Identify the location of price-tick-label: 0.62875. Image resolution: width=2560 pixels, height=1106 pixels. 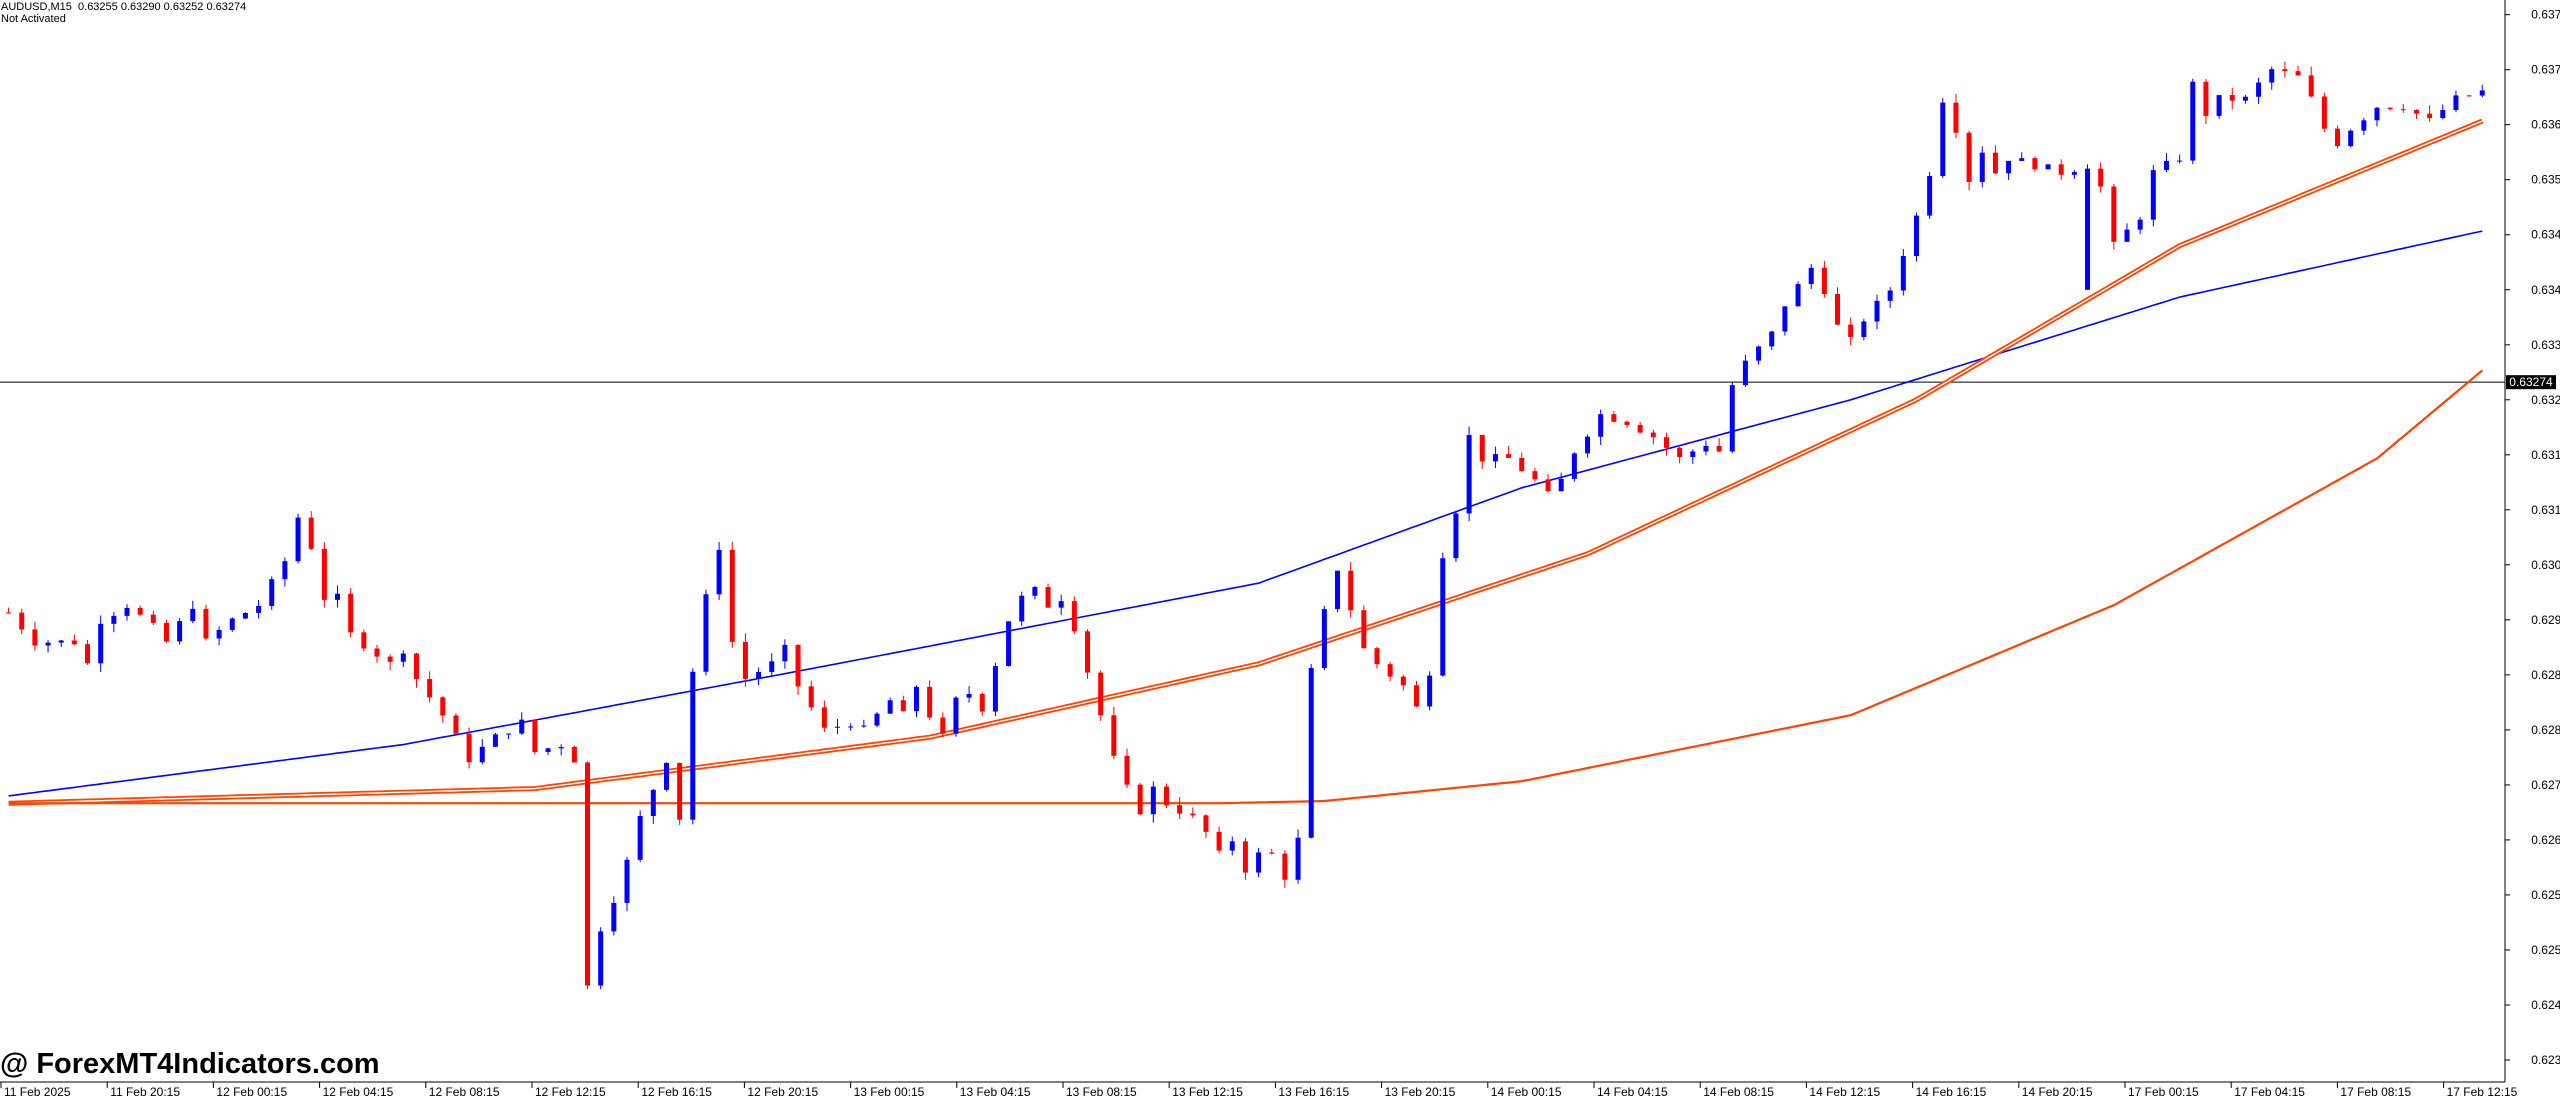
(2545, 675).